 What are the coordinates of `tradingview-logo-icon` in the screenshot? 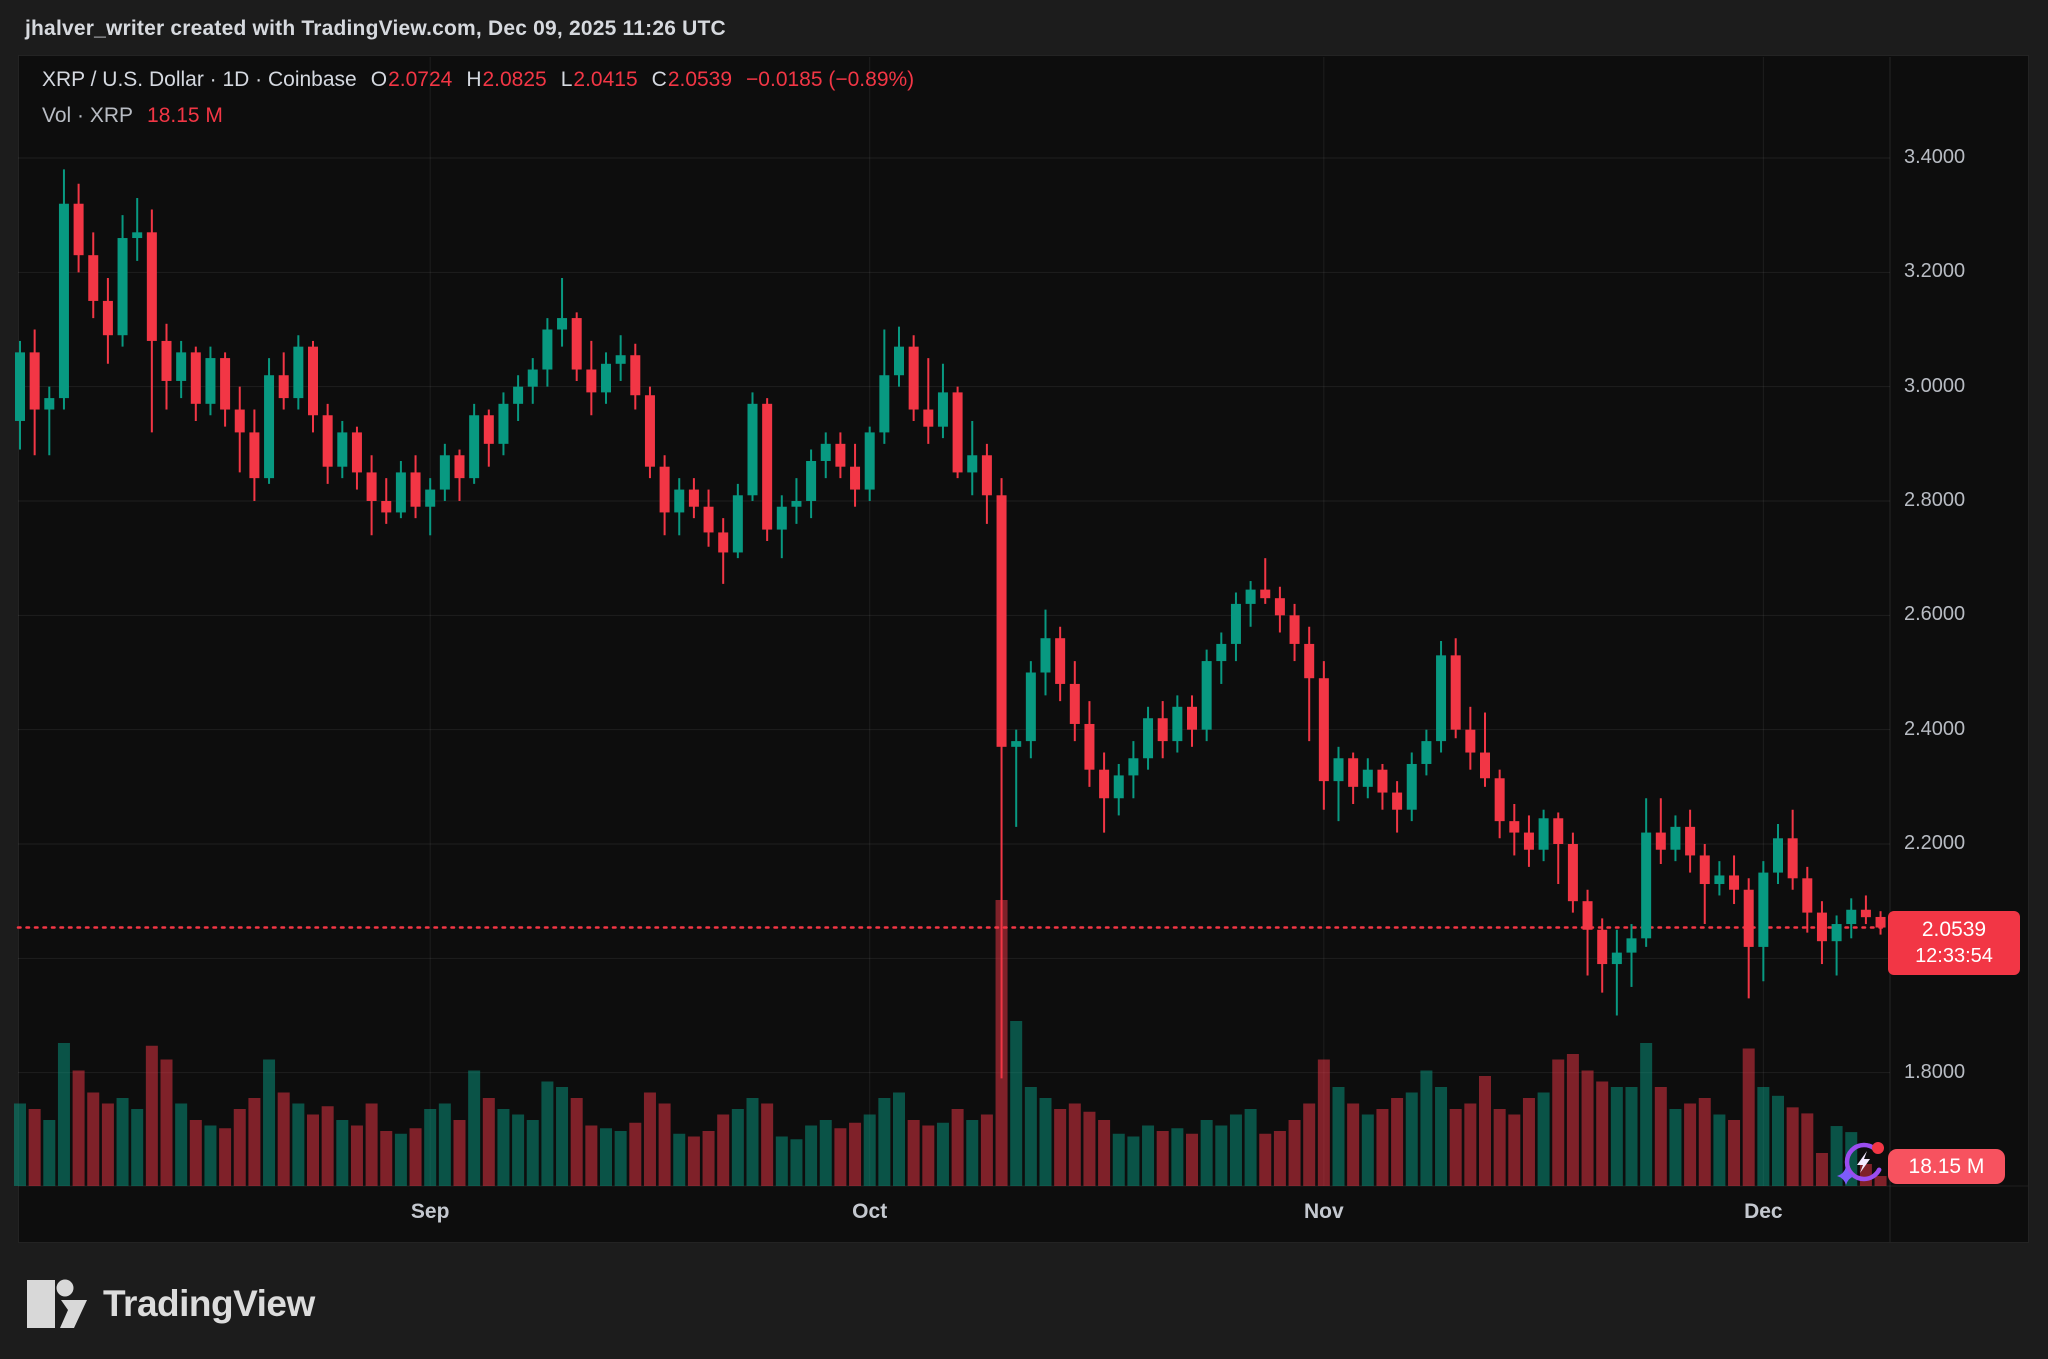 It's located at (57, 1303).